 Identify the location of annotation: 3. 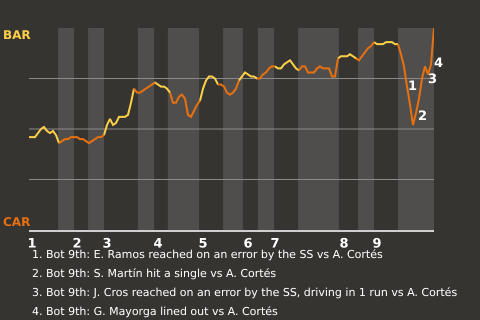
(433, 79).